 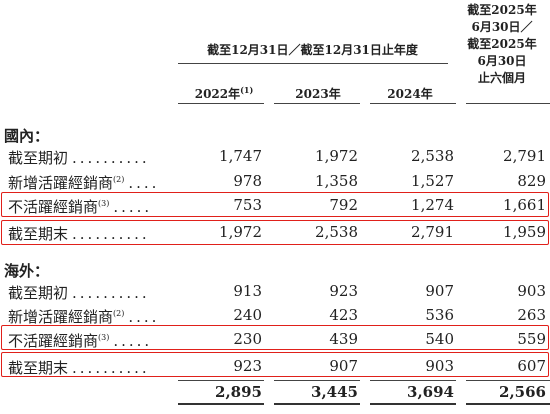 What do you see at coordinates (531, 315) in the screenshot?
I see `row-value: 263` at bounding box center [531, 315].